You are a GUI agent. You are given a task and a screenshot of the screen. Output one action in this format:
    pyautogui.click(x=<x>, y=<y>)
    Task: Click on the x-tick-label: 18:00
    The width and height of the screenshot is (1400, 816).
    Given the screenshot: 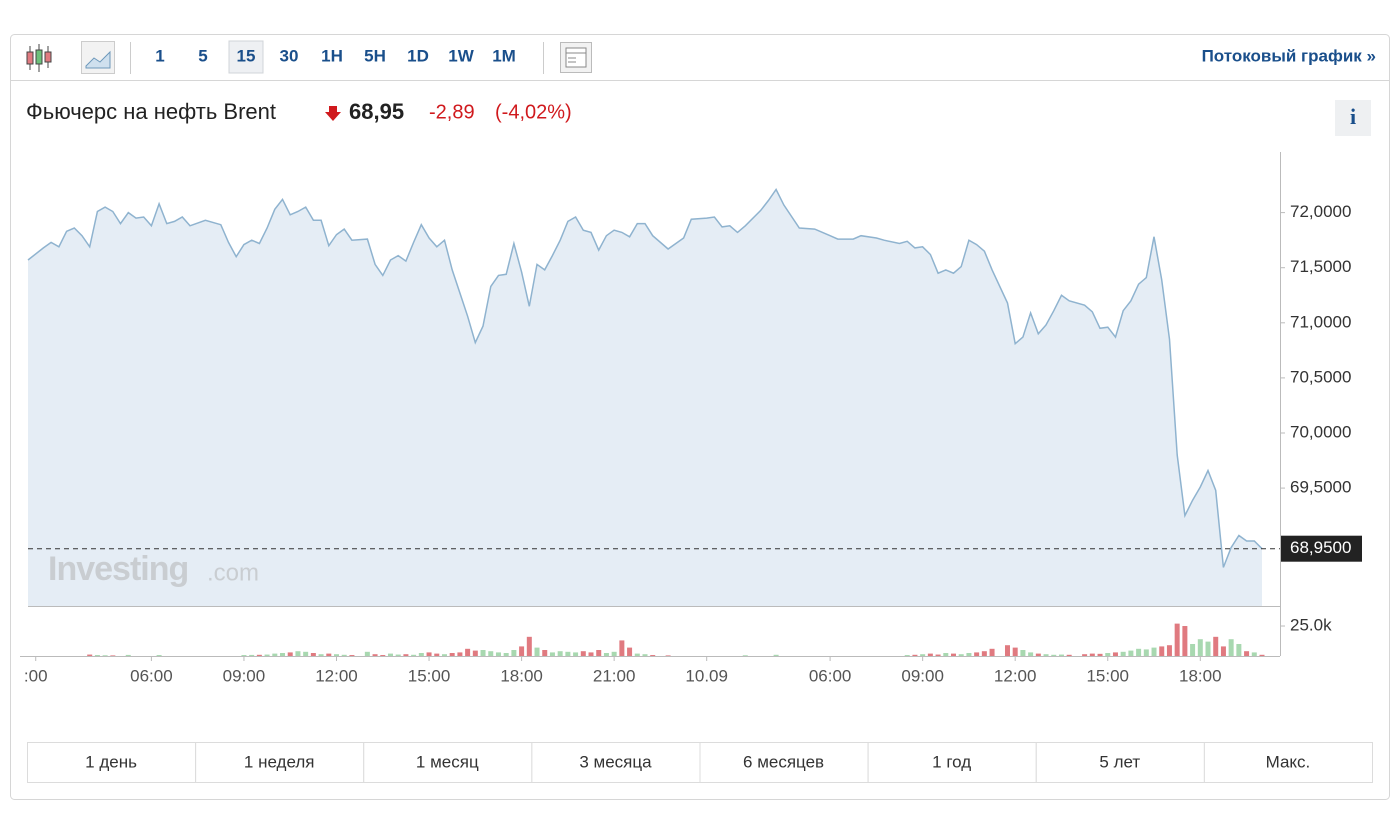 What is the action you would take?
    pyautogui.click(x=1200, y=675)
    